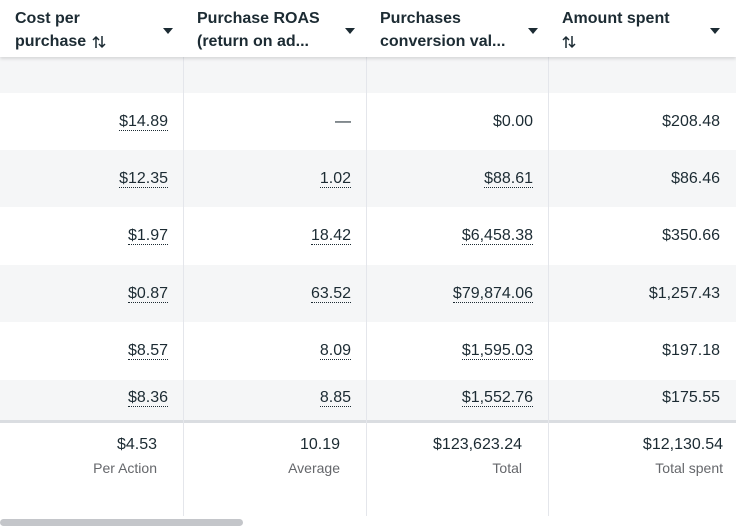 The height and width of the screenshot is (526, 736). What do you see at coordinates (691, 350) in the screenshot?
I see `cell-value: $197.18` at bounding box center [691, 350].